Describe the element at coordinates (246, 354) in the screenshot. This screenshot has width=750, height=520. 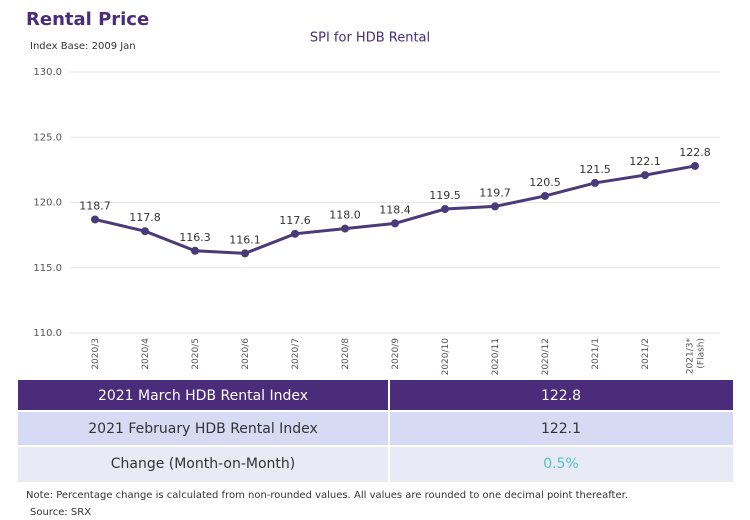
I see `x-tick-label: 2020/6` at that location.